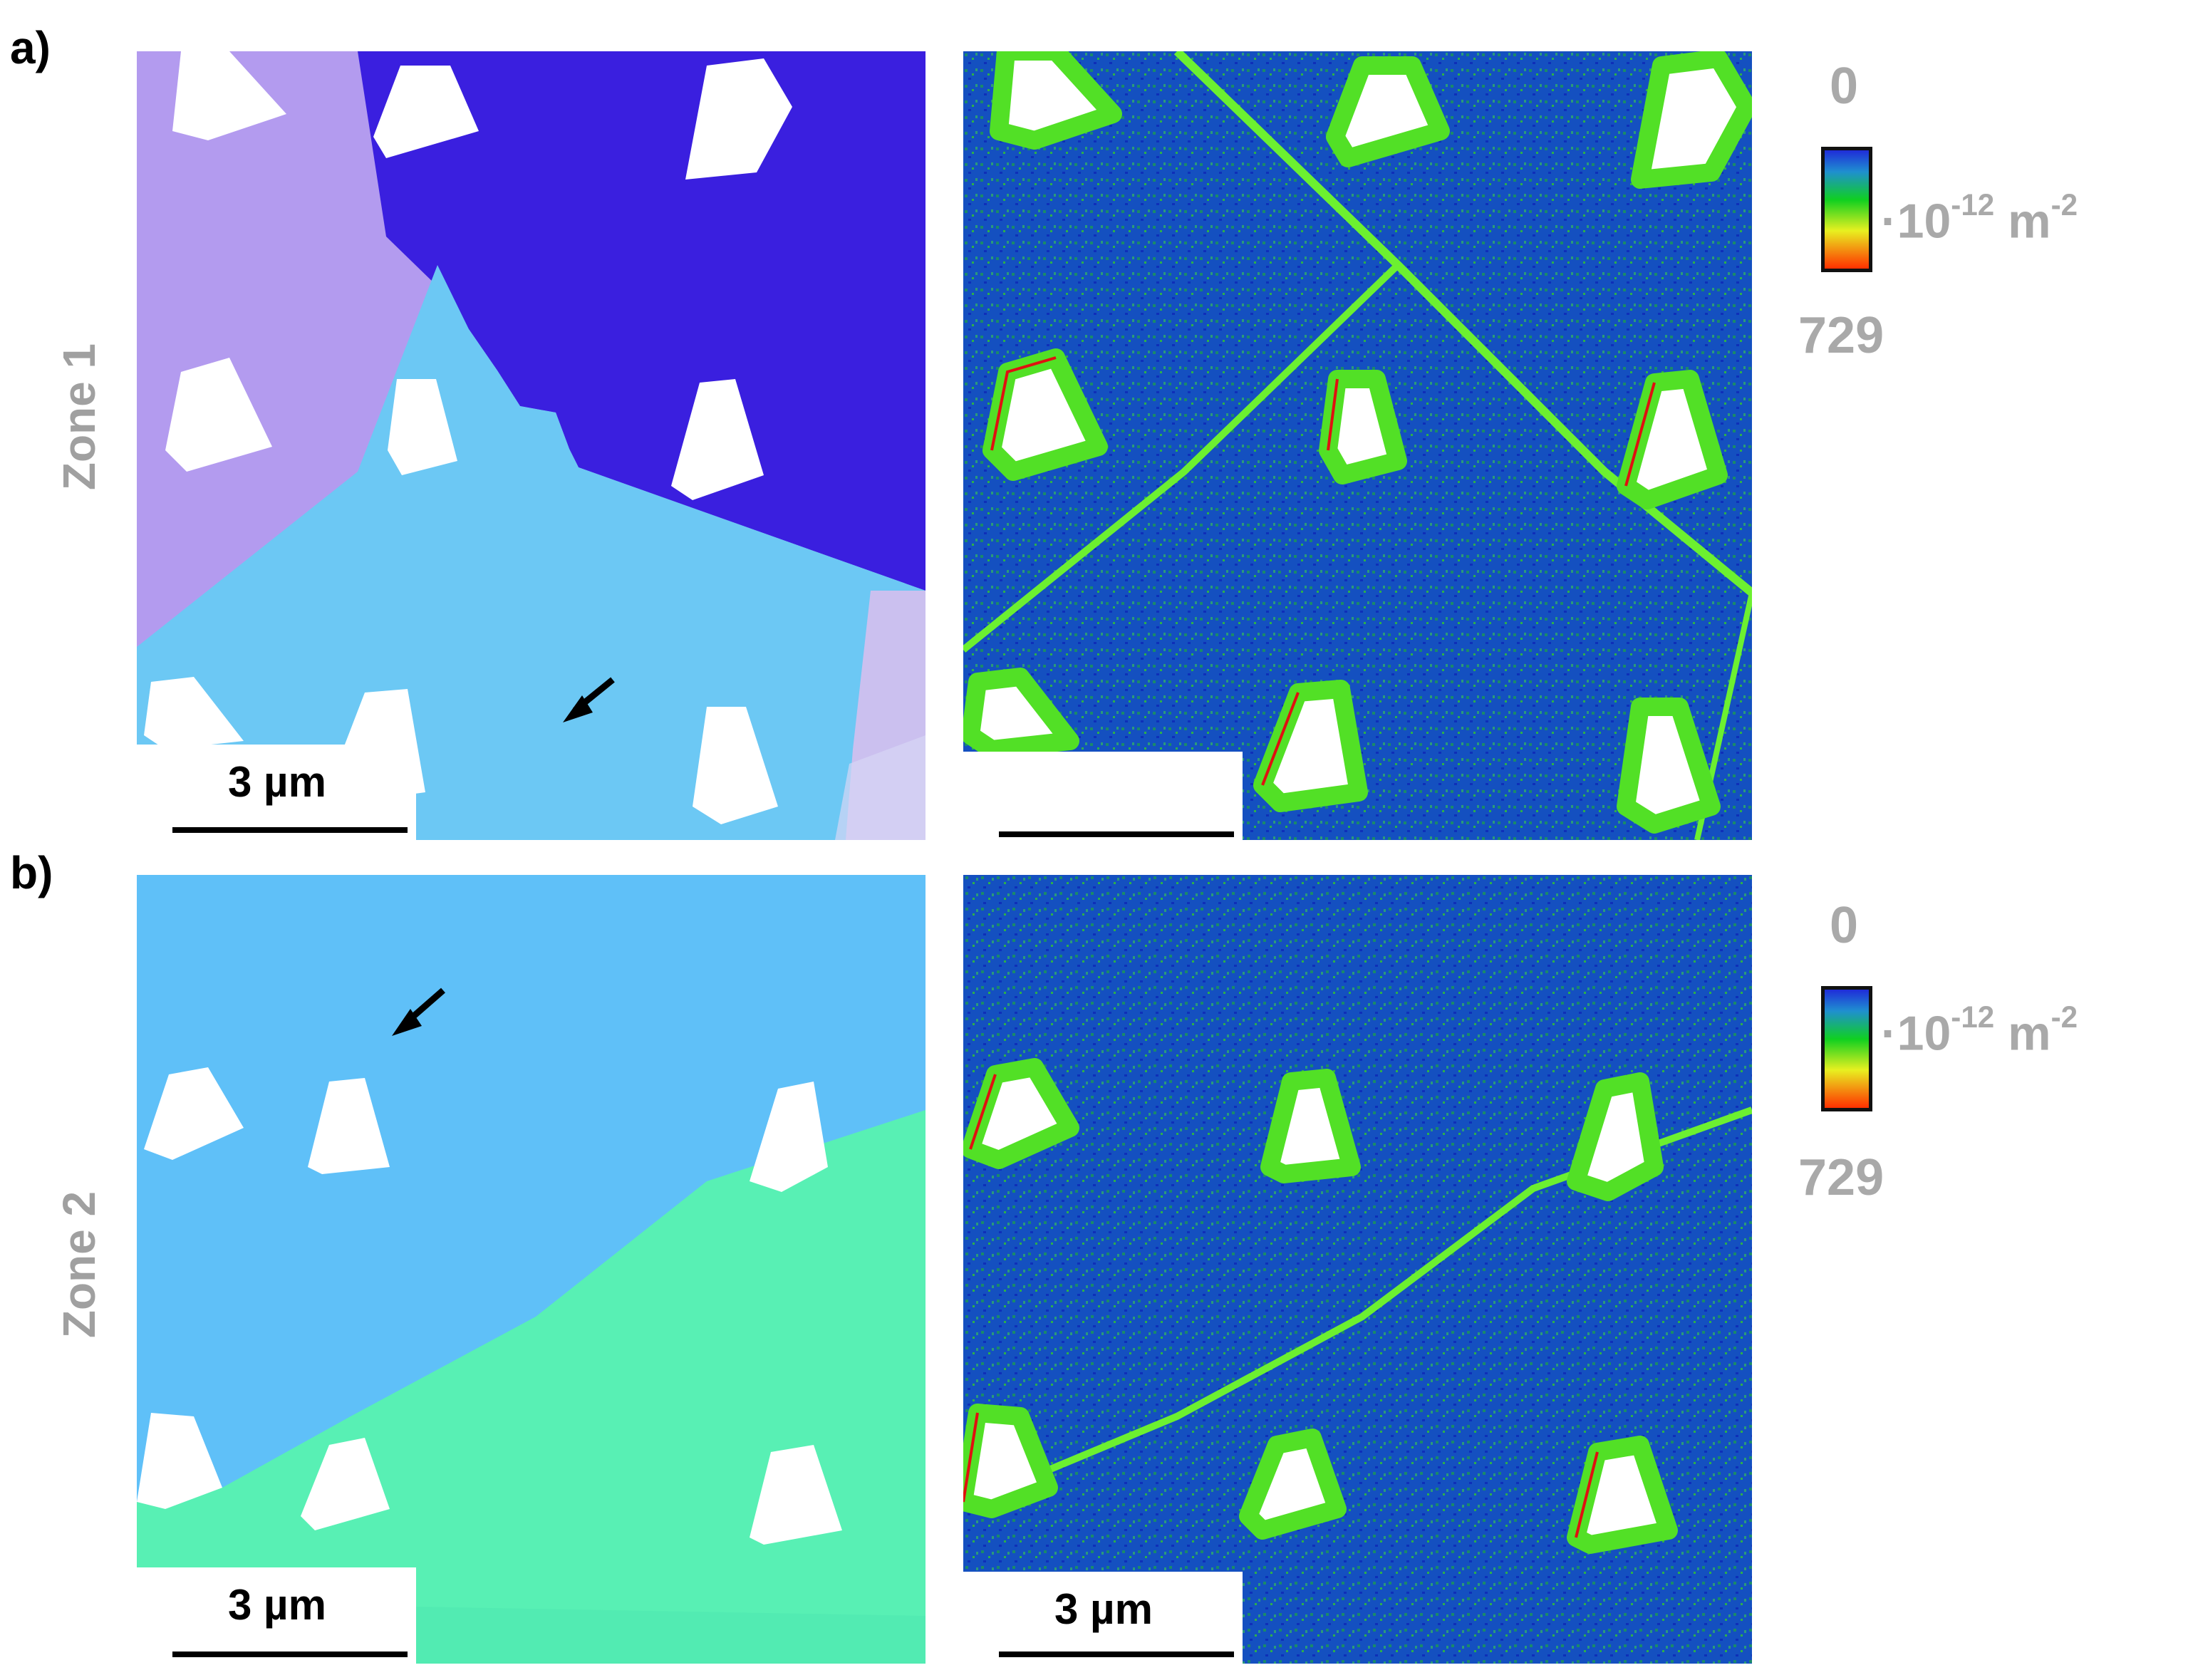 The image size is (2188, 1680). Describe the element at coordinates (277, 1605) in the screenshot. I see `scalebar-label-b-left: 3 µm` at that location.